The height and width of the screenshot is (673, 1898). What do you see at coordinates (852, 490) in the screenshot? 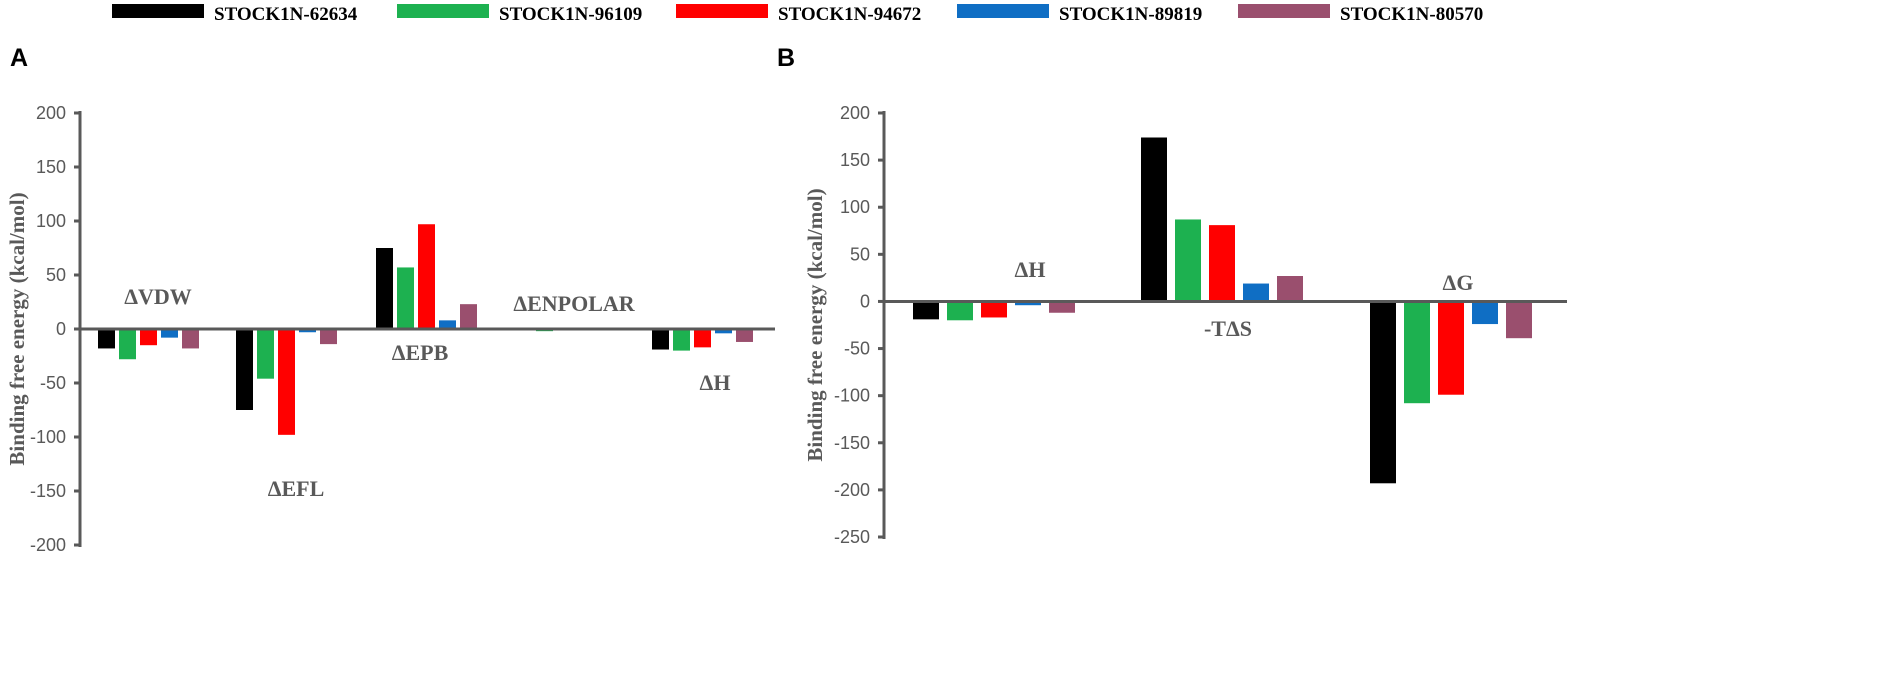
I see `panel-b-y-tick-label: -200` at bounding box center [852, 490].